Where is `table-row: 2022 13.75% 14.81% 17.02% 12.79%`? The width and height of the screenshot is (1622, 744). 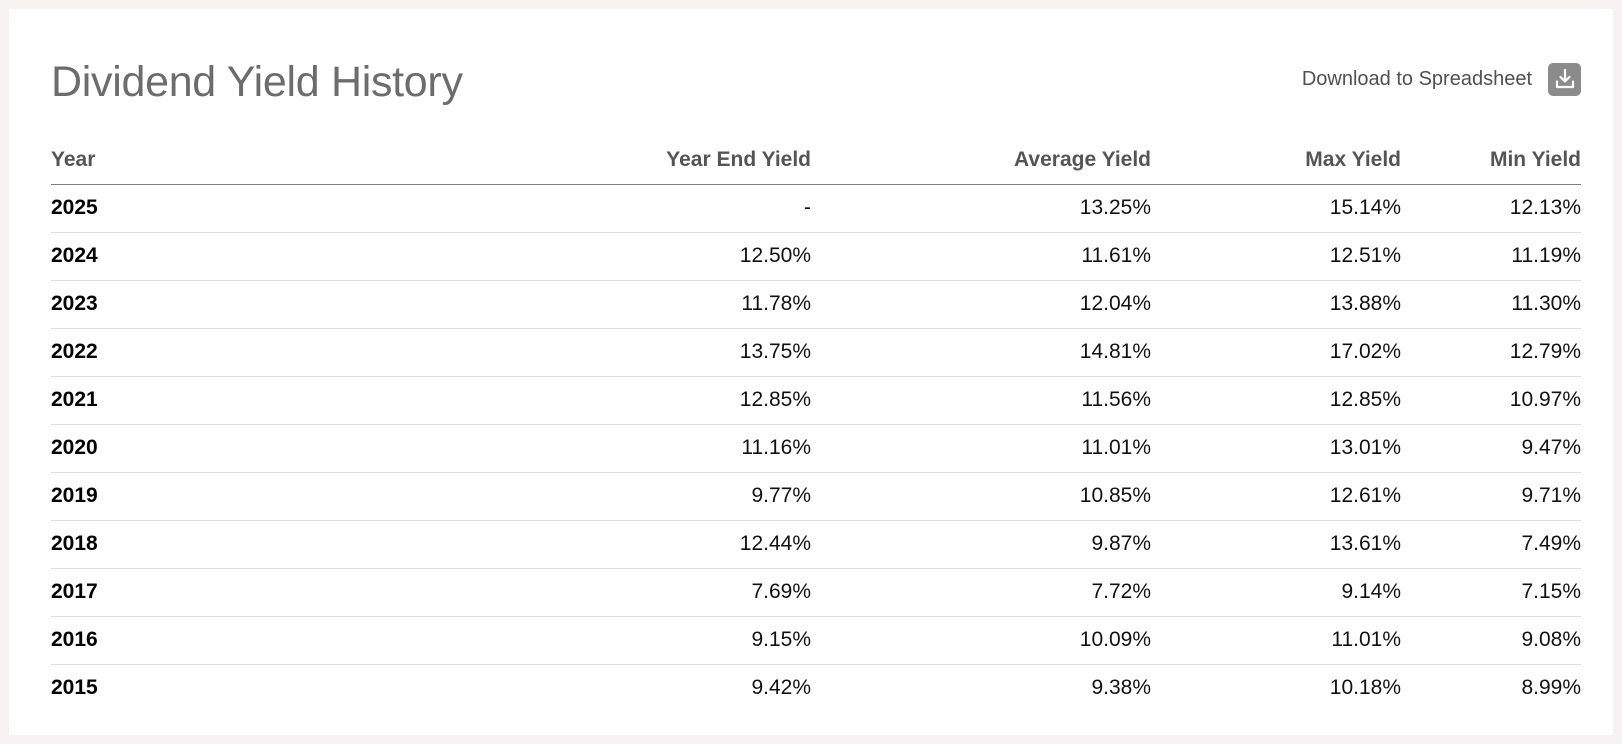
table-row: 2022 13.75% 14.81% 17.02% 12.79% is located at coordinates (816, 352).